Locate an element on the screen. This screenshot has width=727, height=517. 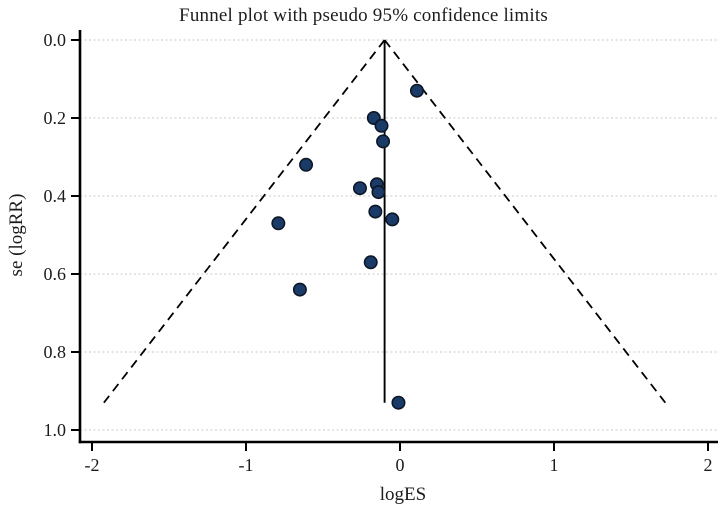
y-tick-label: 0.8 is located at coordinates (55, 352).